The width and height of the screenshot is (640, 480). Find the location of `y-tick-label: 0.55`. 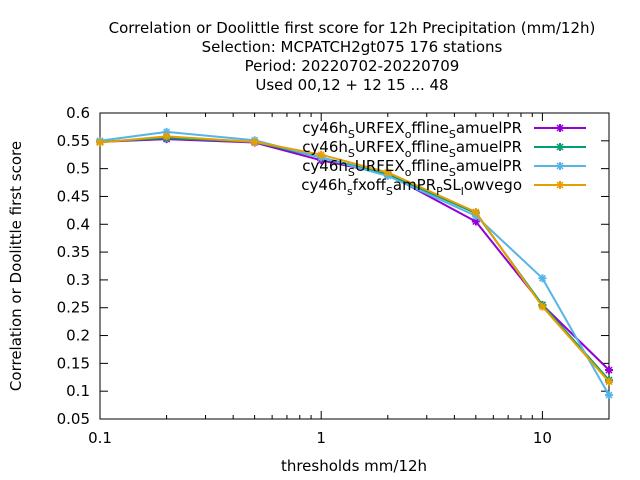

y-tick-label: 0.55 is located at coordinates (73, 141).